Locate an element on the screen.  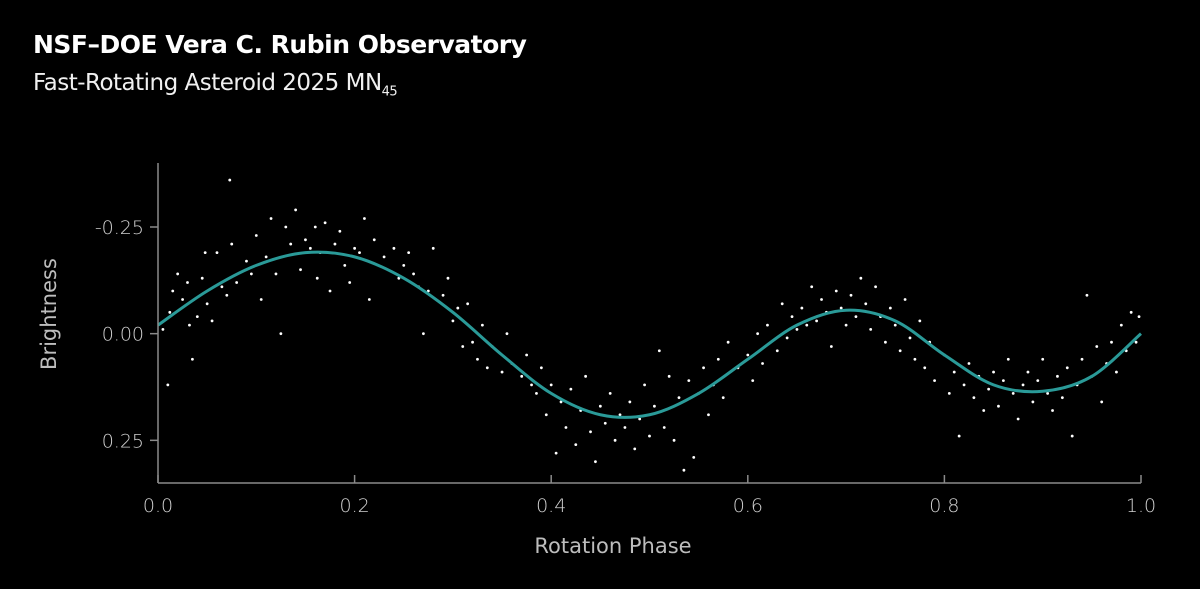
x-tick-label: 0.8 is located at coordinates (944, 506).